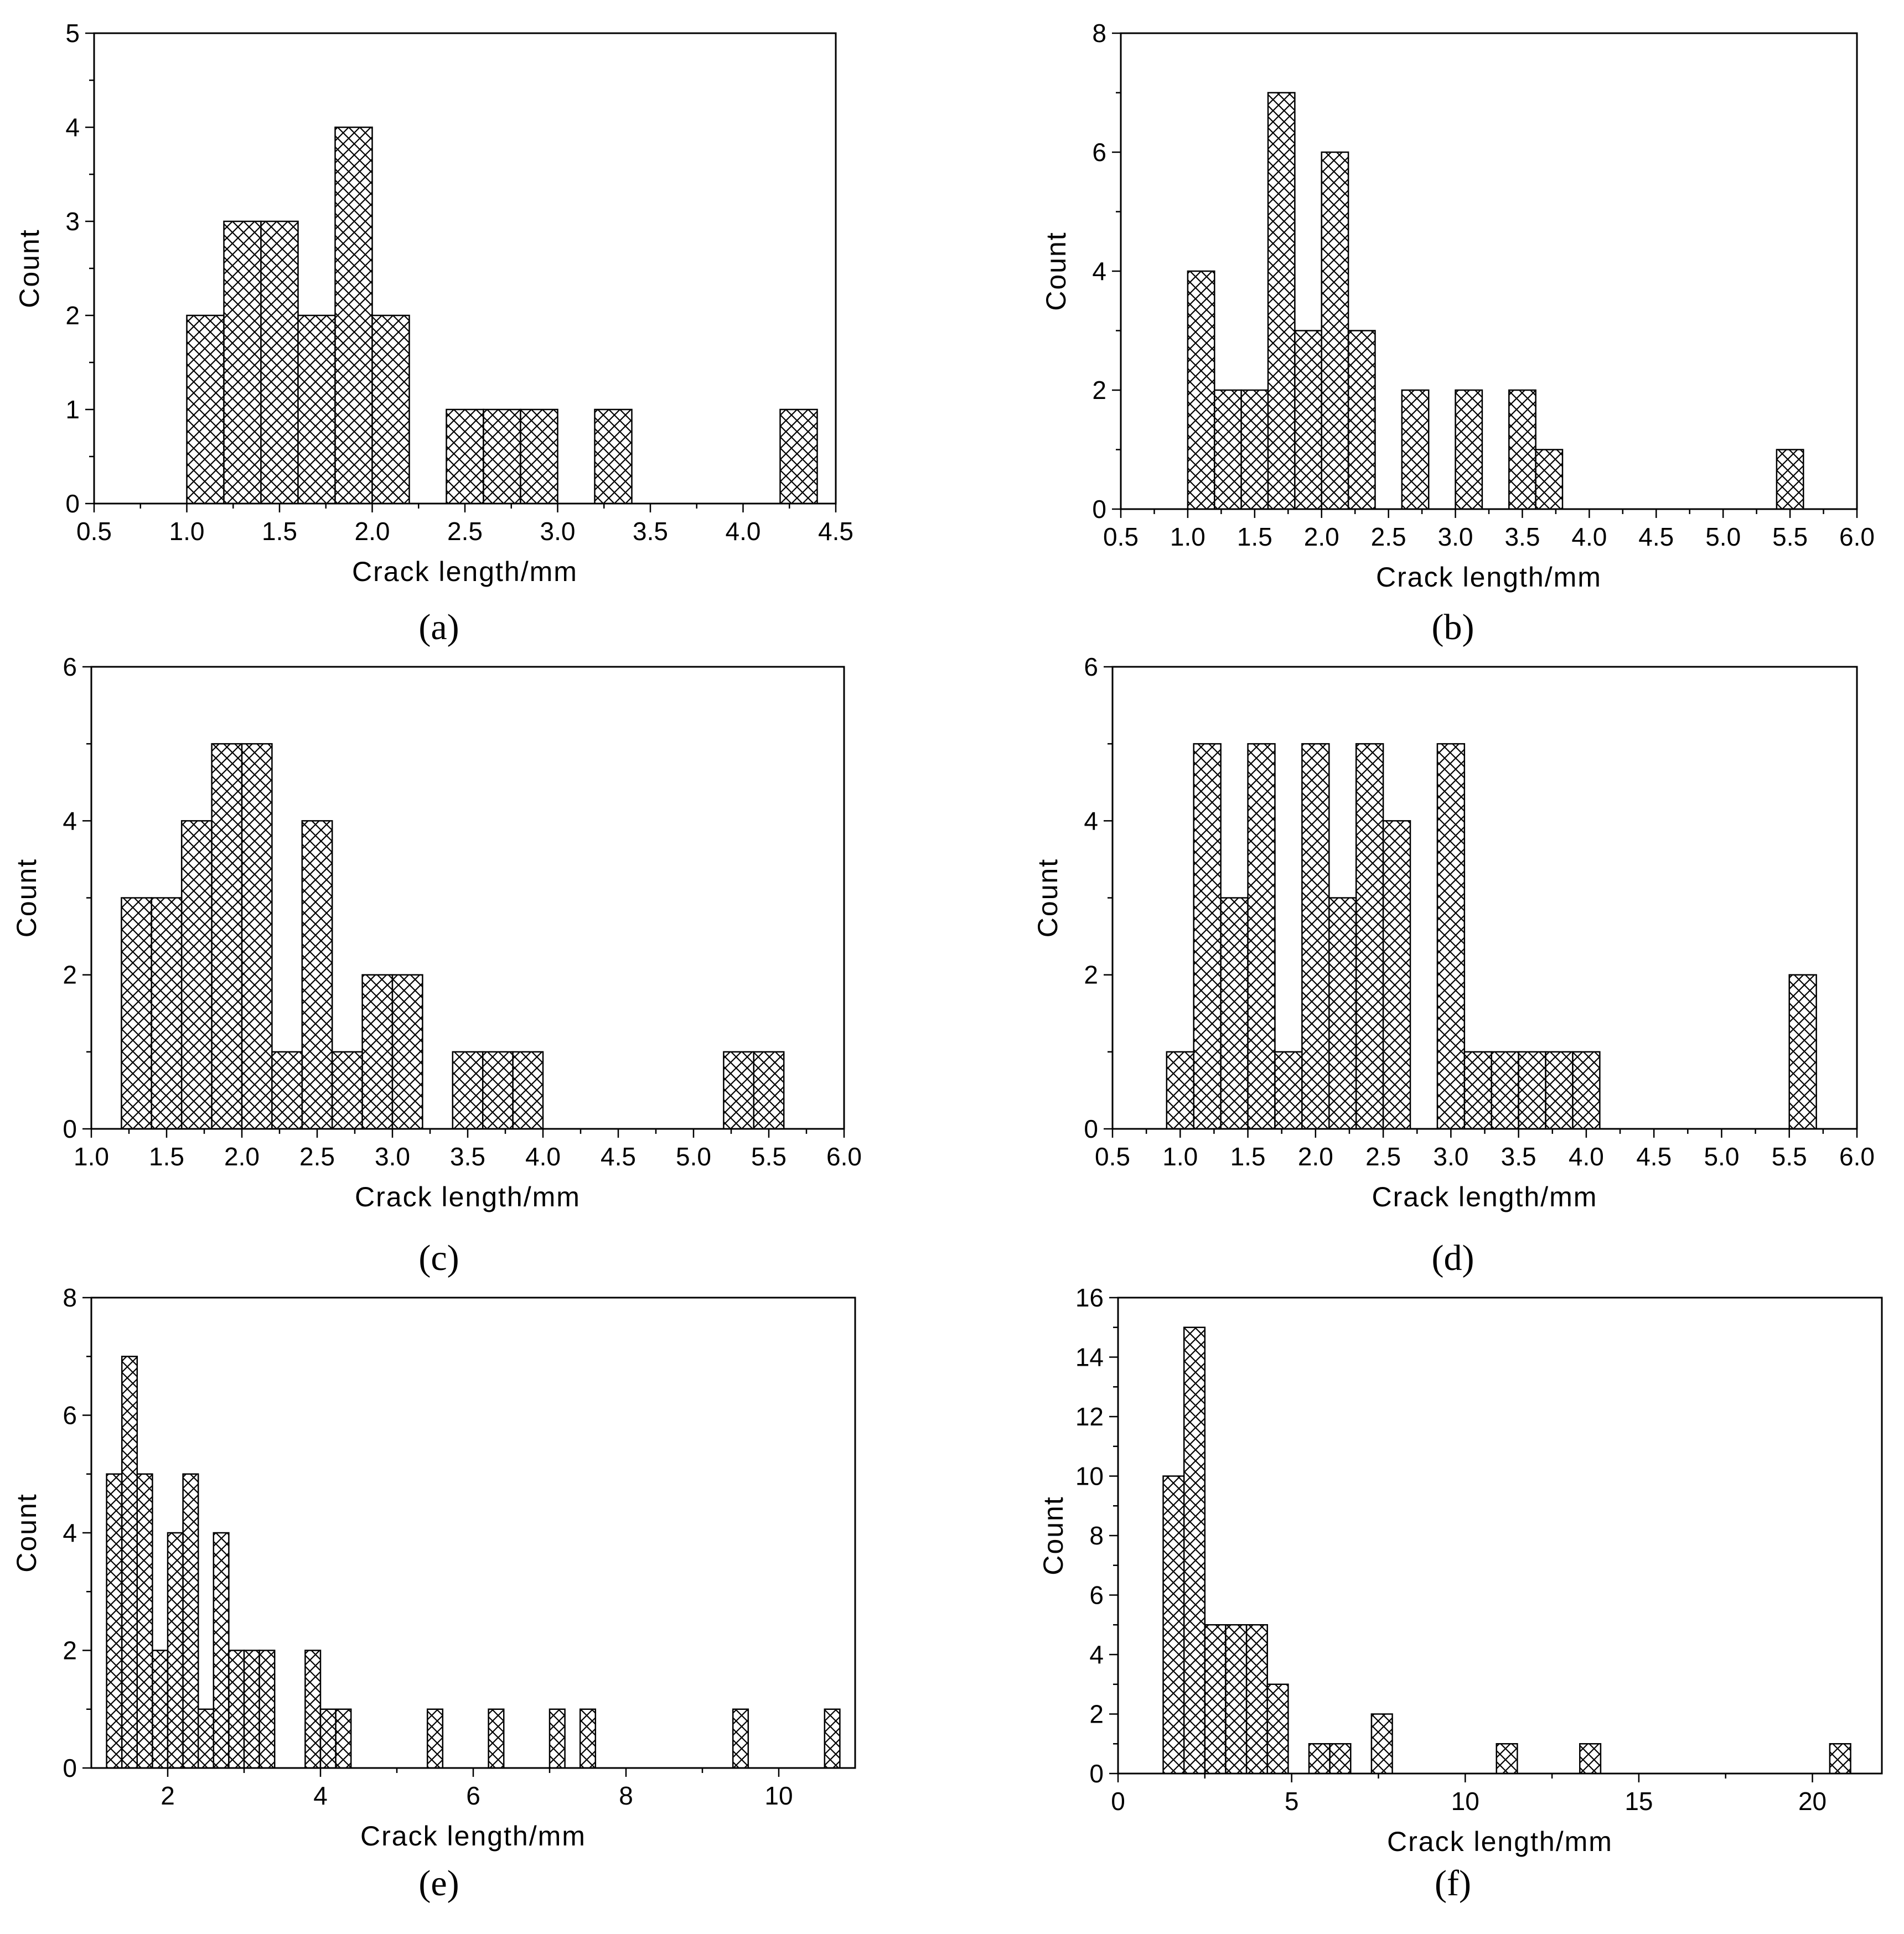 The image size is (1904, 1934). Describe the element at coordinates (1812, 1801) in the screenshot. I see `x-tick-label: 20` at that location.